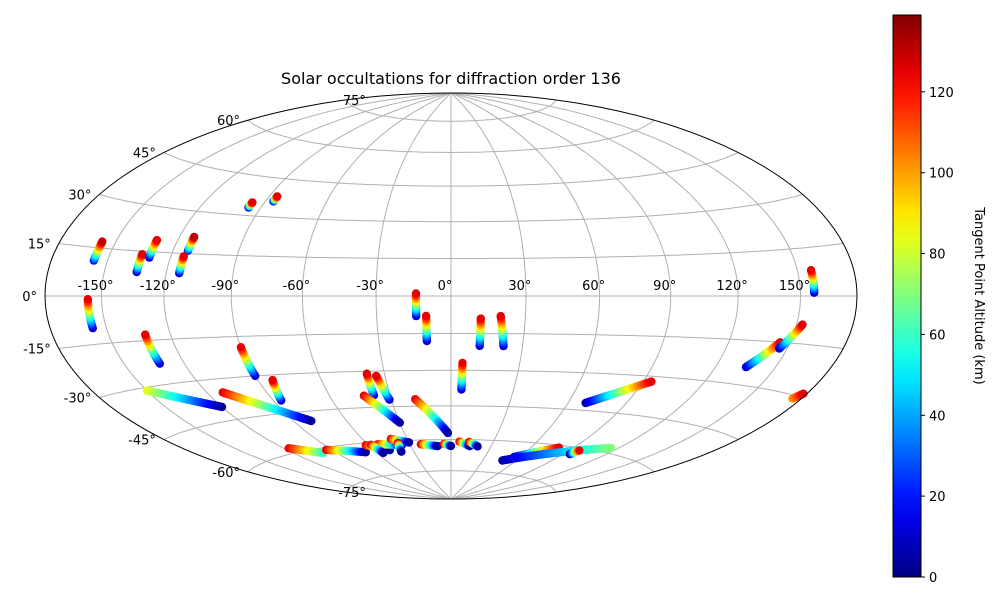  Describe the element at coordinates (941, 93) in the screenshot. I see `colorbar-tick-label: 120` at that location.